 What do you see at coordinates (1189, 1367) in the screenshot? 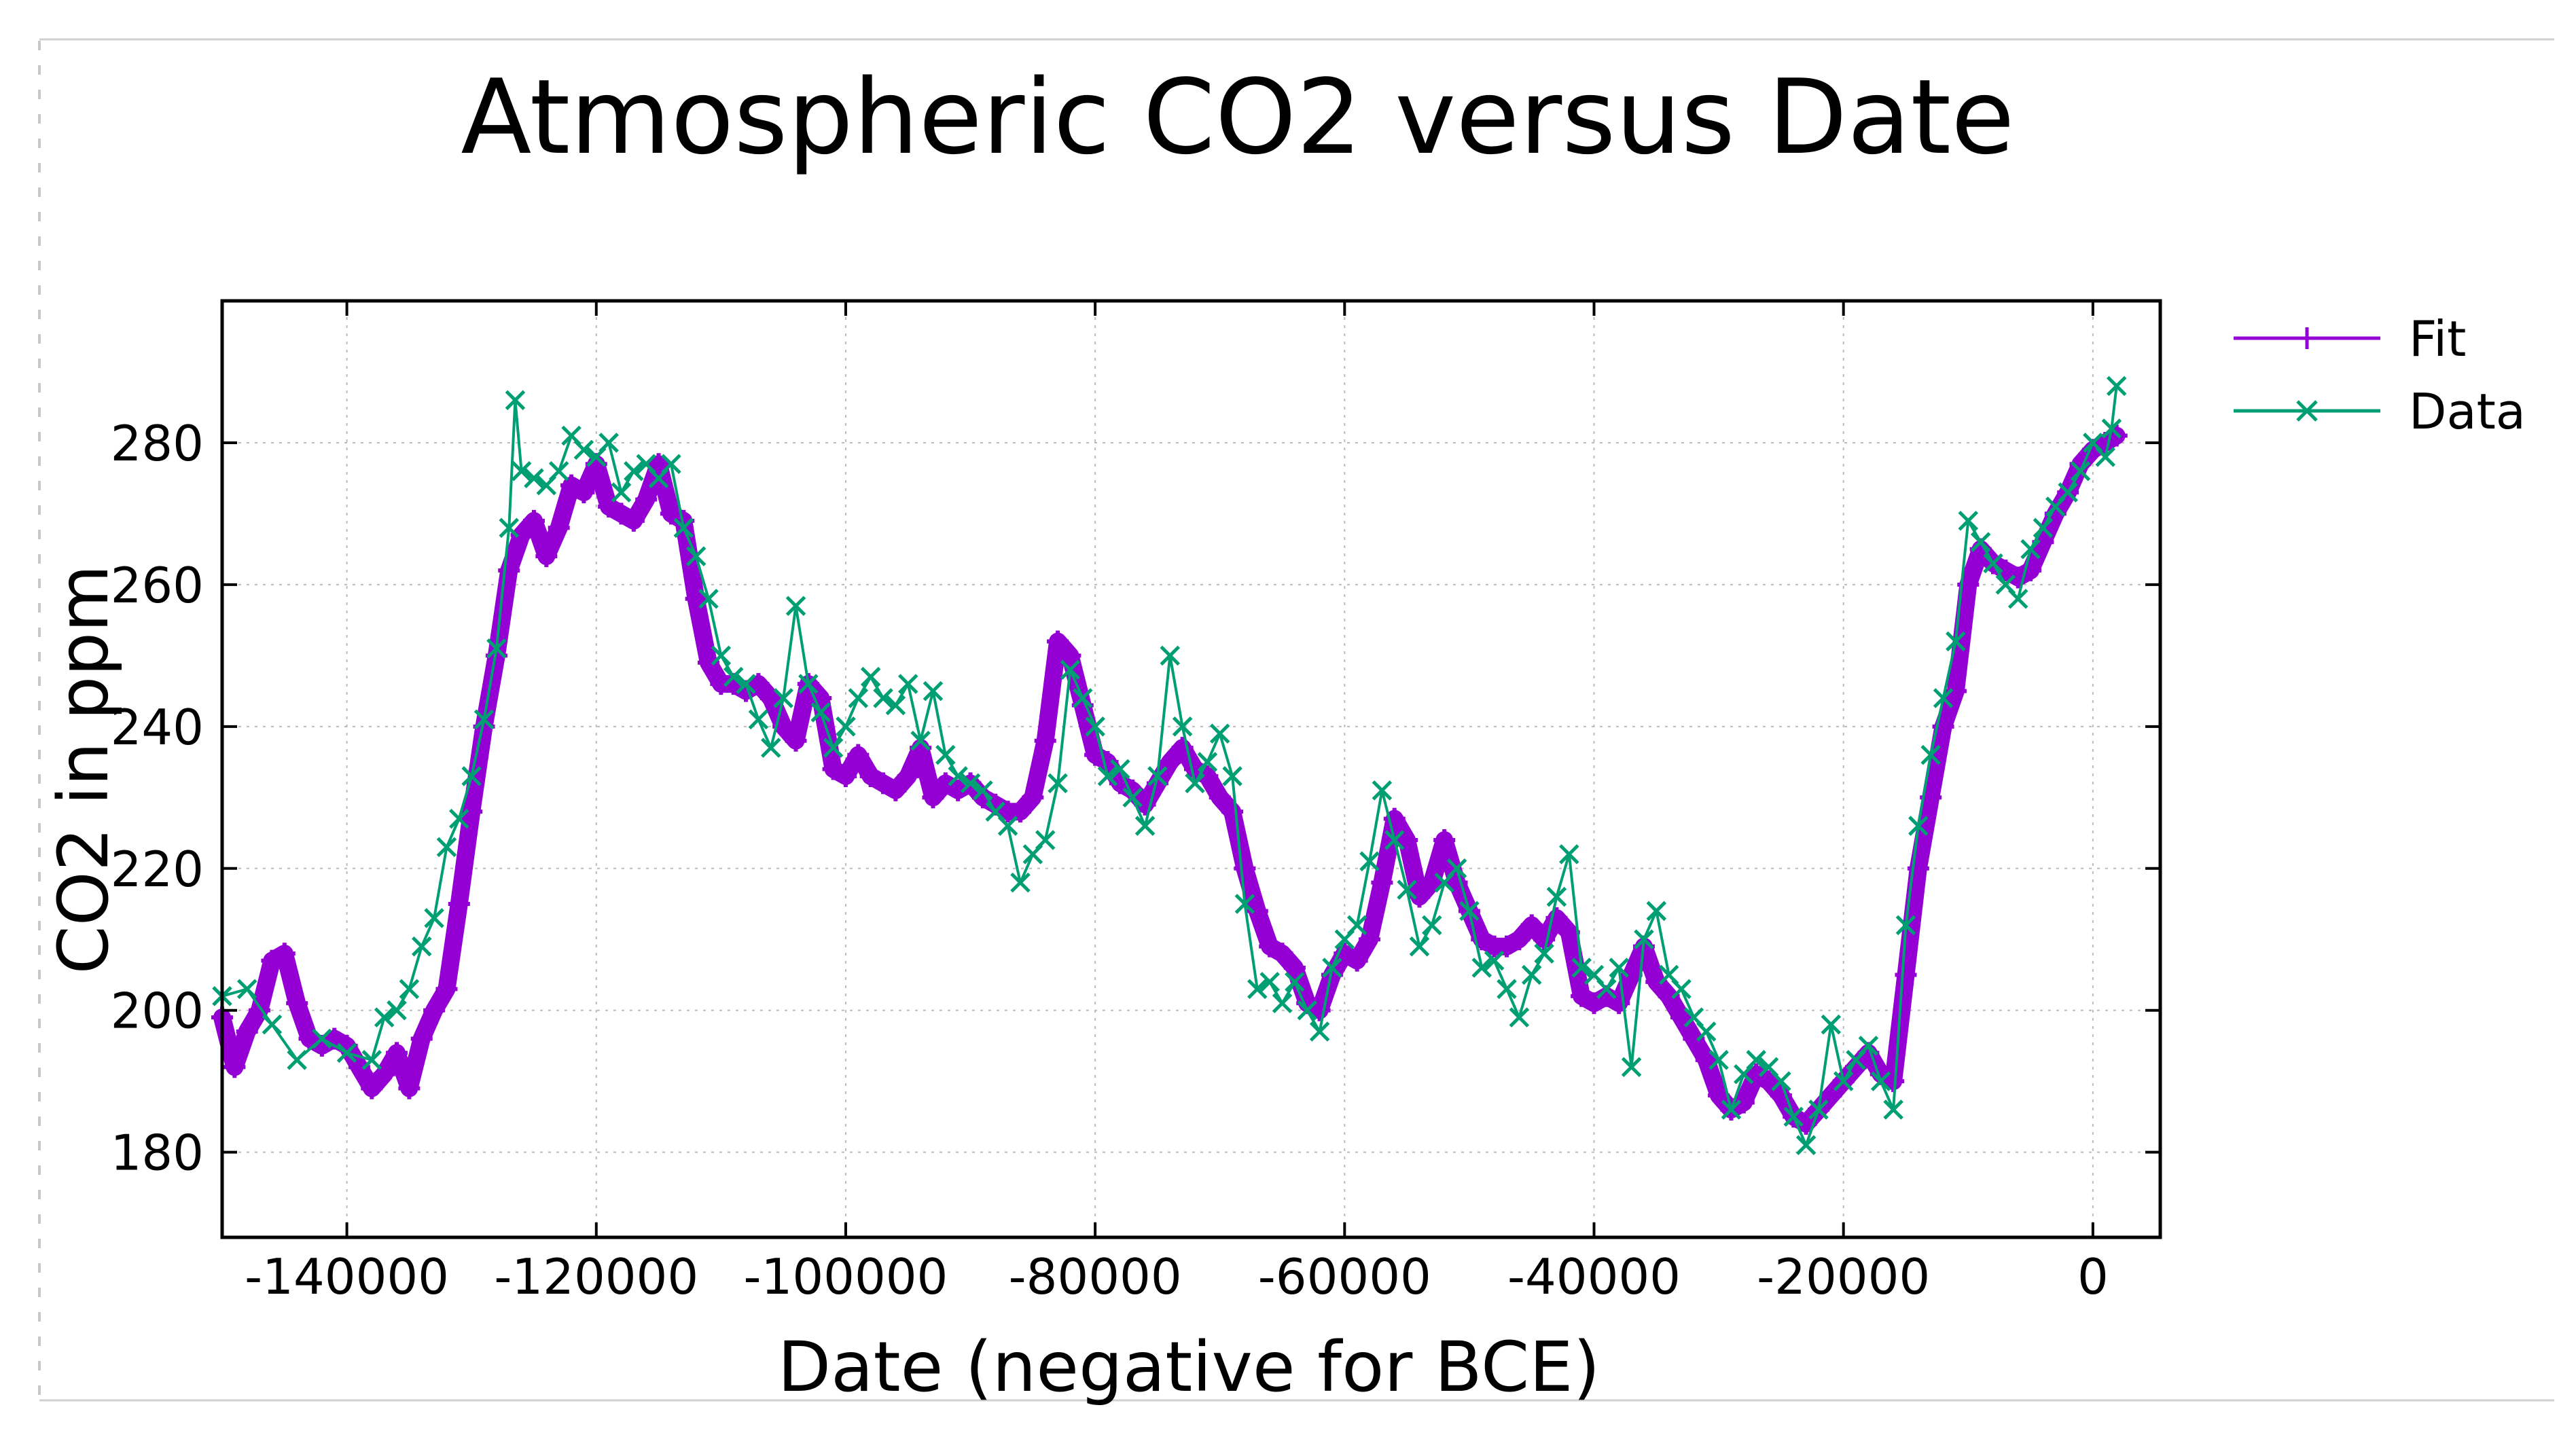
I see `x-axis-label: Date (negative for BCE)` at bounding box center [1189, 1367].